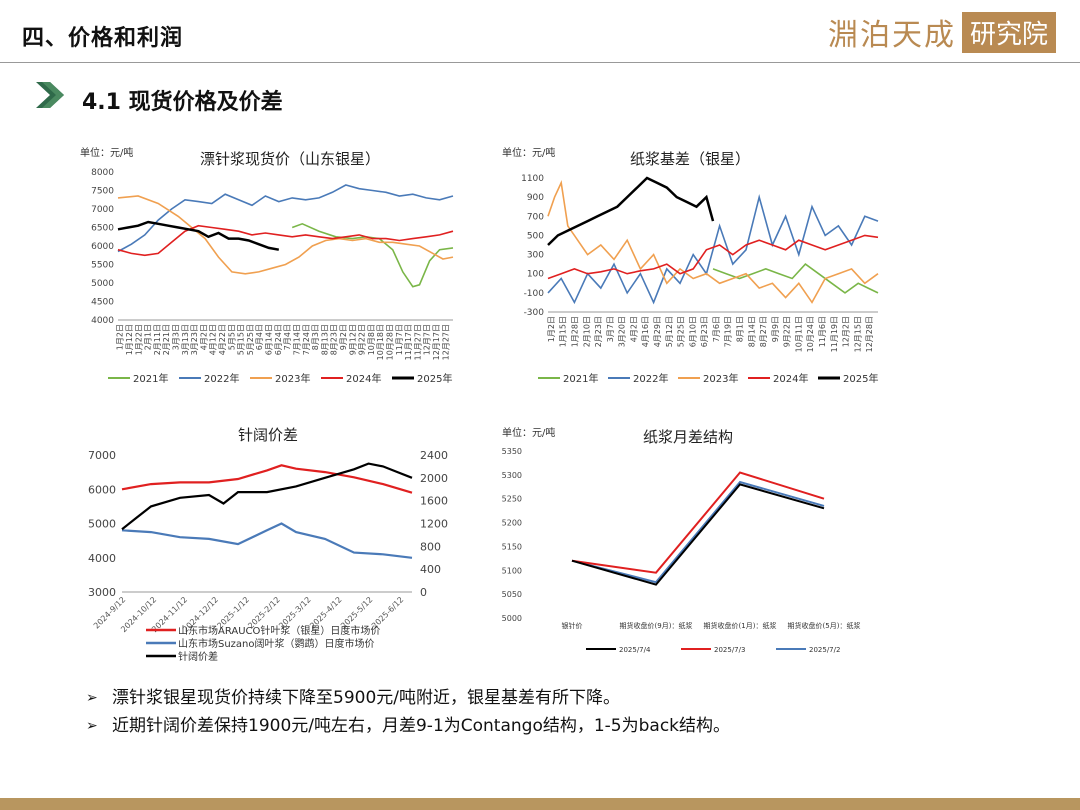  What do you see at coordinates (551, 329) in the screenshot?
I see `x-tick-label: 1月2日` at bounding box center [551, 329].